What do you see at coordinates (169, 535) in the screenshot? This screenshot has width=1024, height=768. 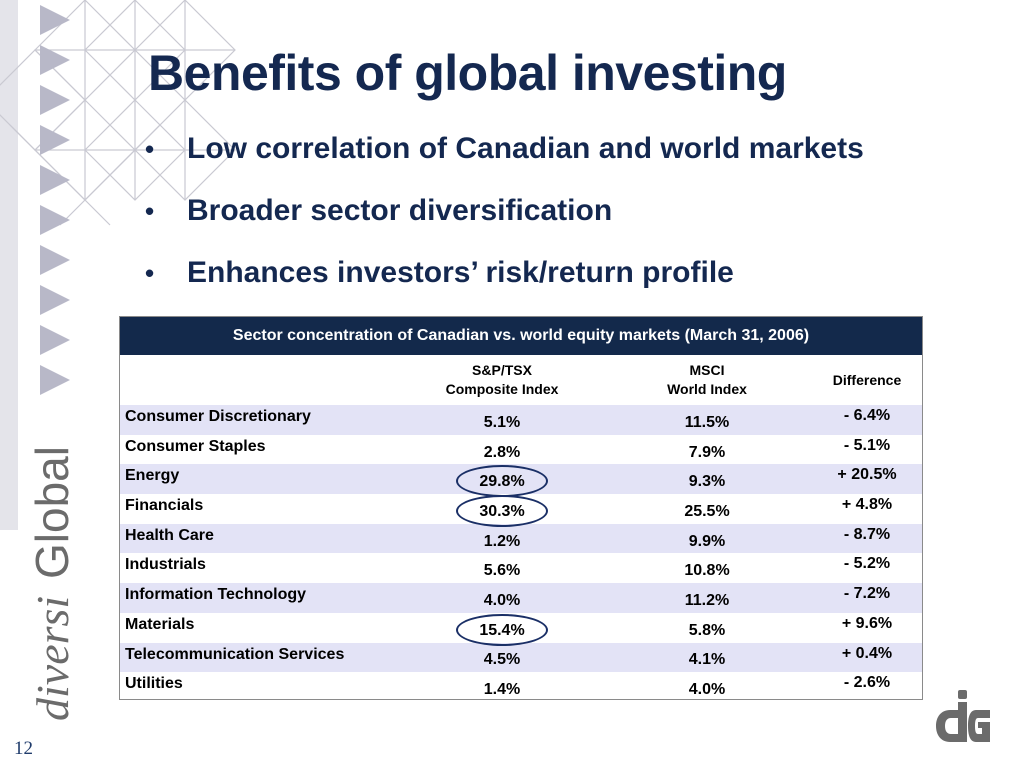 I see `cell-sector-text: Health Care` at bounding box center [169, 535].